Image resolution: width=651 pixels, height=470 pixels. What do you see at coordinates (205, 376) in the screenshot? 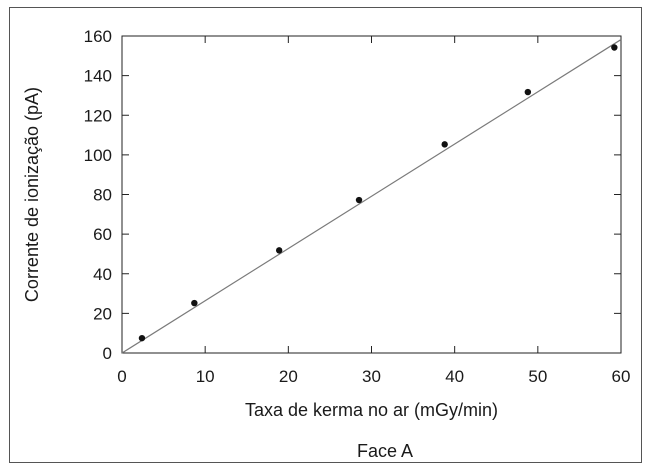
I see `x-tick-label: 10` at bounding box center [205, 376].